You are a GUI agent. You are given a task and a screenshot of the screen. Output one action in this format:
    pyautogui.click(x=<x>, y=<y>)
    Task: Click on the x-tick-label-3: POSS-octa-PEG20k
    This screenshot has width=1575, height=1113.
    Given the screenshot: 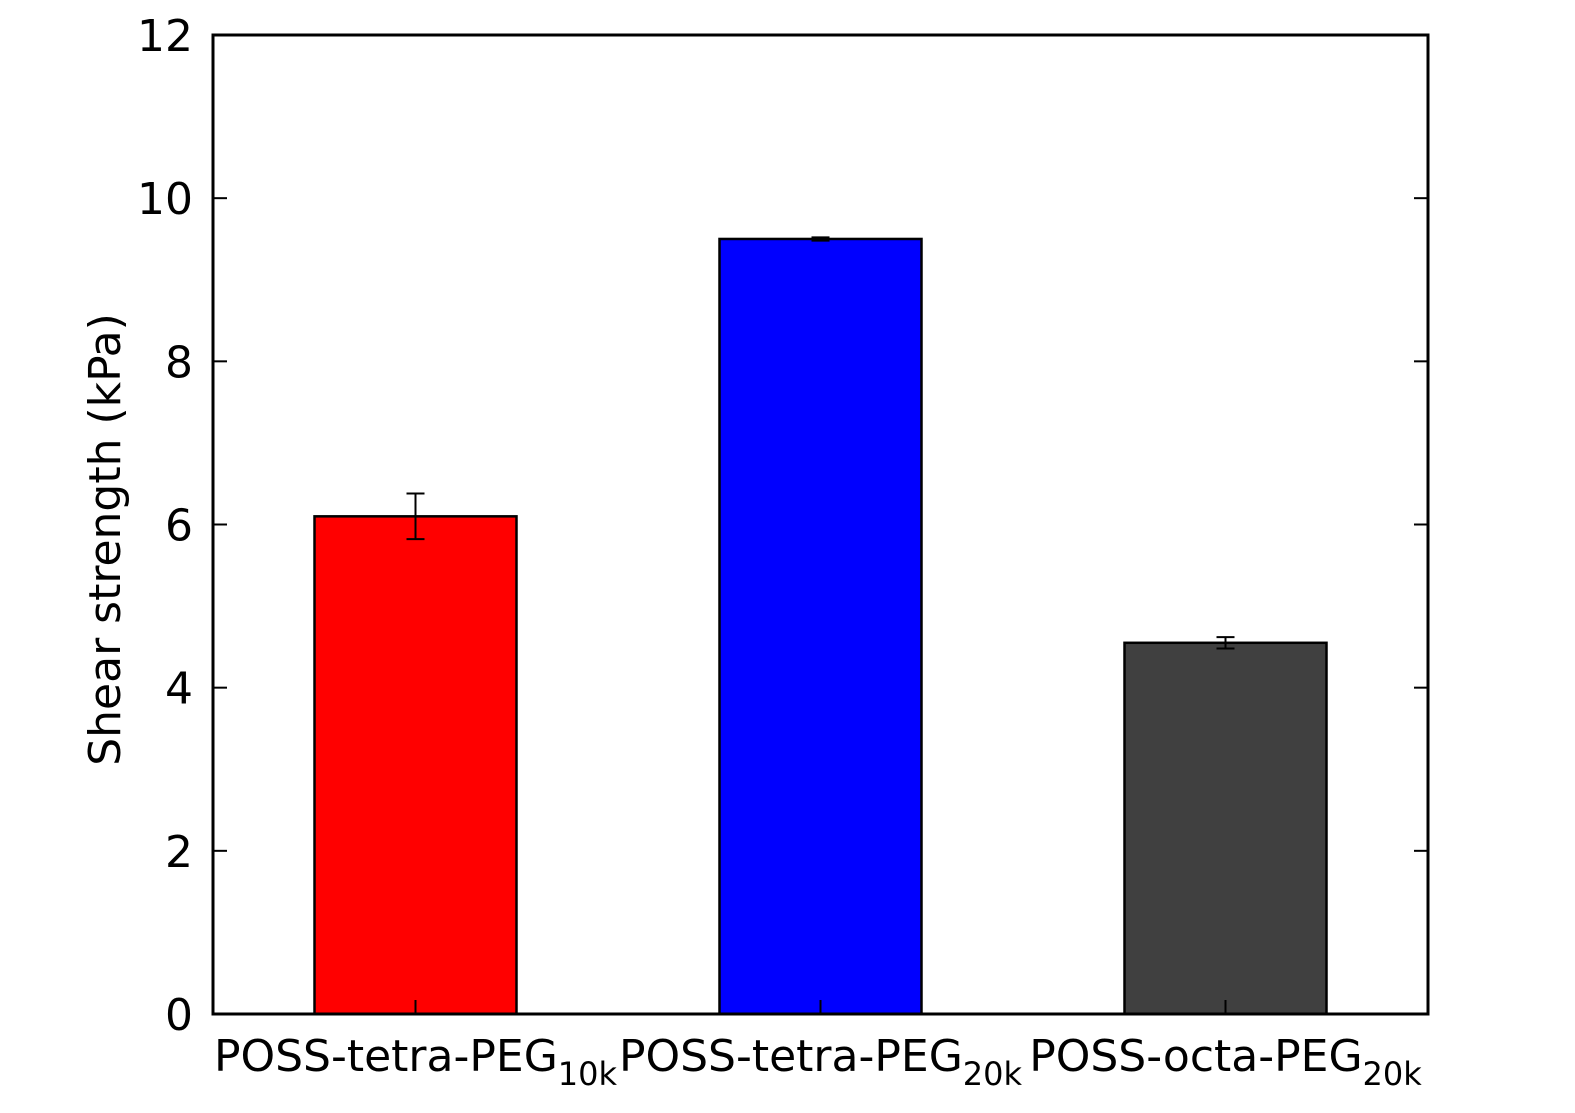 What is the action you would take?
    pyautogui.click(x=1225, y=1062)
    